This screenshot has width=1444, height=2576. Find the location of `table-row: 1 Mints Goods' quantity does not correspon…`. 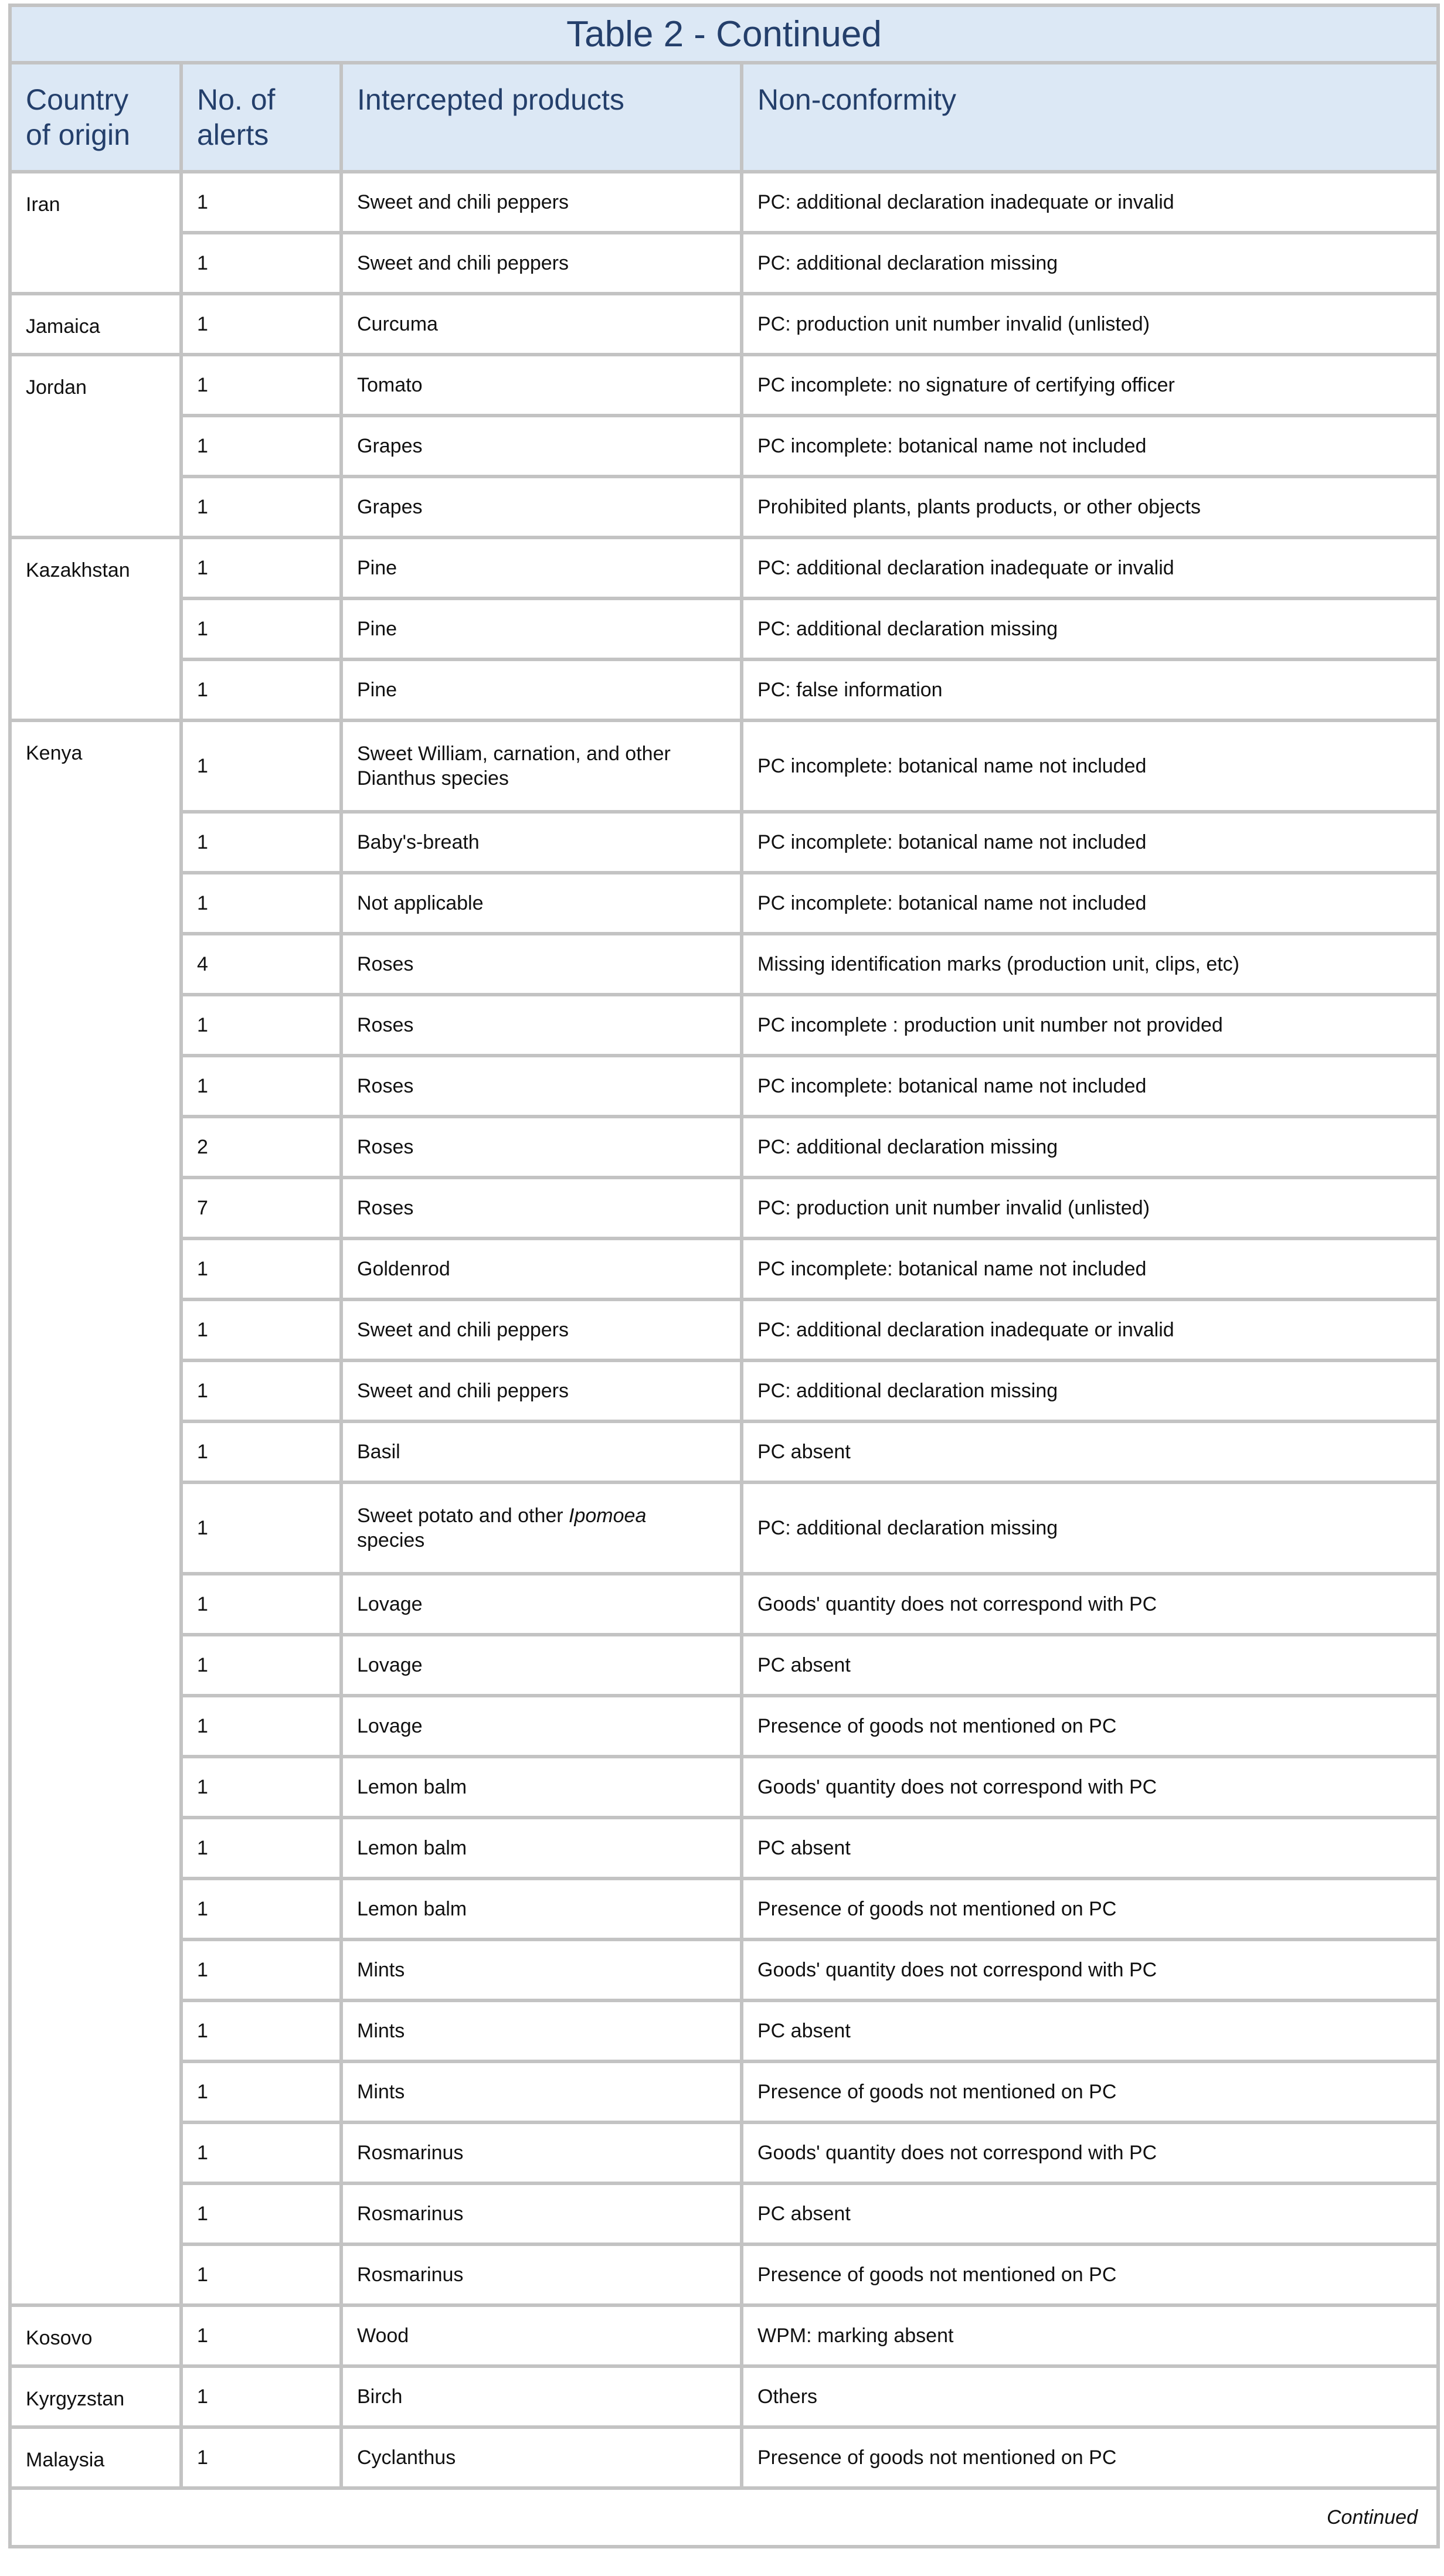

table-row: 1 Mints Goods' quantity does not correspon… is located at coordinates (725, 1970).